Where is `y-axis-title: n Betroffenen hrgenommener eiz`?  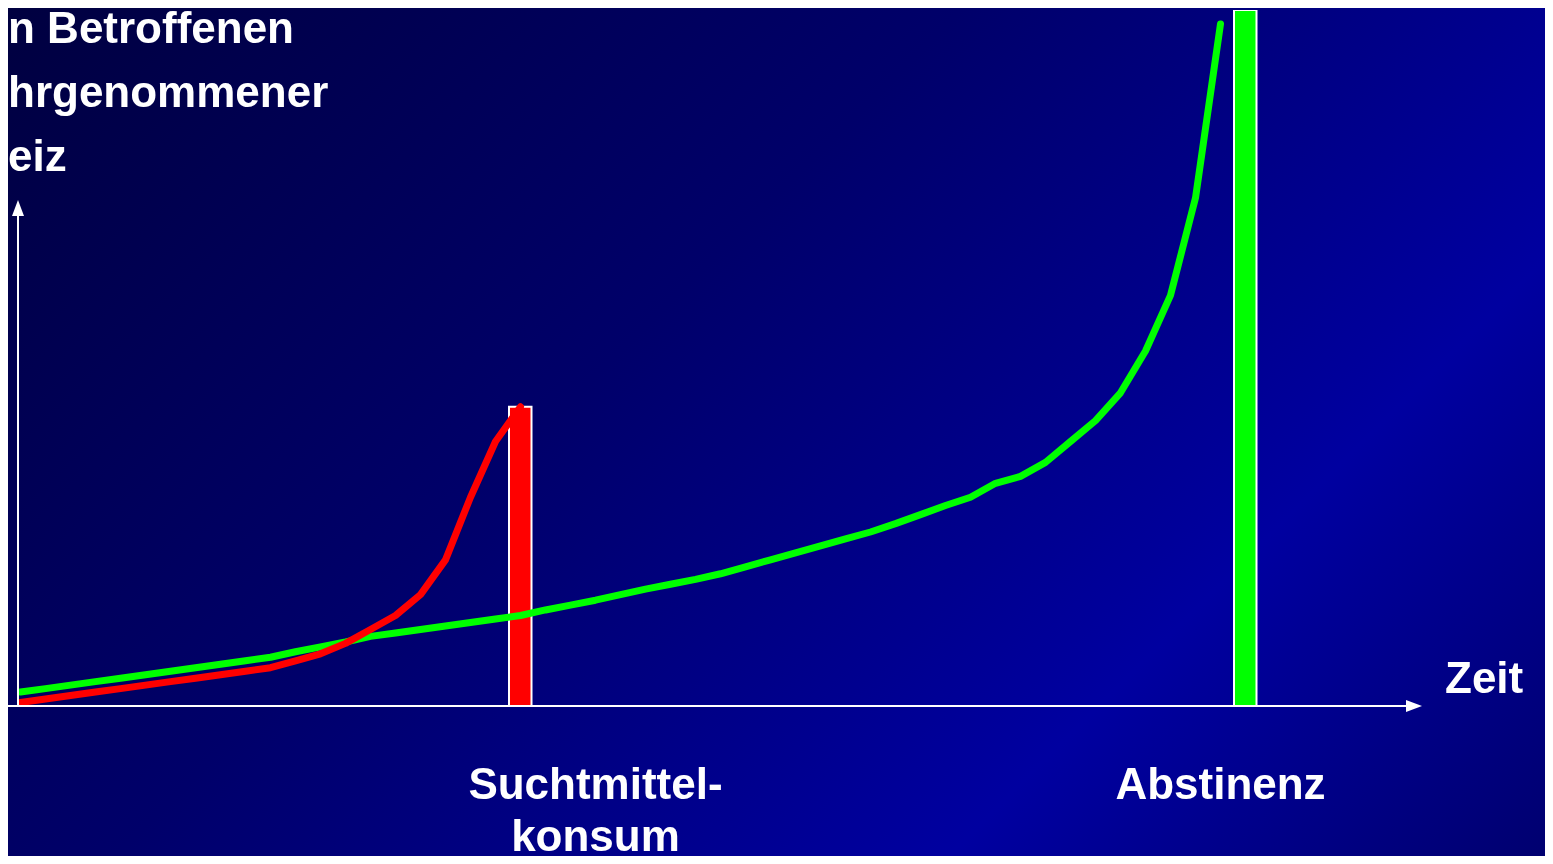 y-axis-title: n Betroffenen hrgenommener eiz is located at coordinates (168, 94).